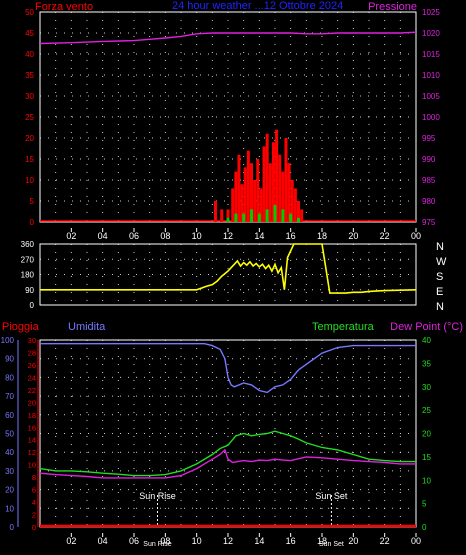 The width and height of the screenshot is (466, 555). What do you see at coordinates (431, 12) in the screenshot?
I see `y-tick-label-pressure: 1025` at bounding box center [431, 12].